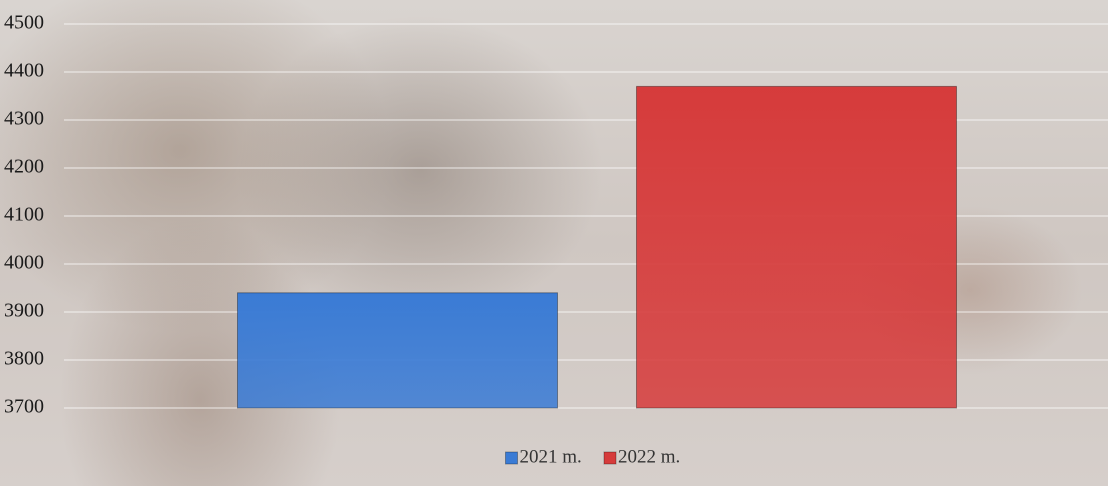  I want to click on bar, so click(397, 350).